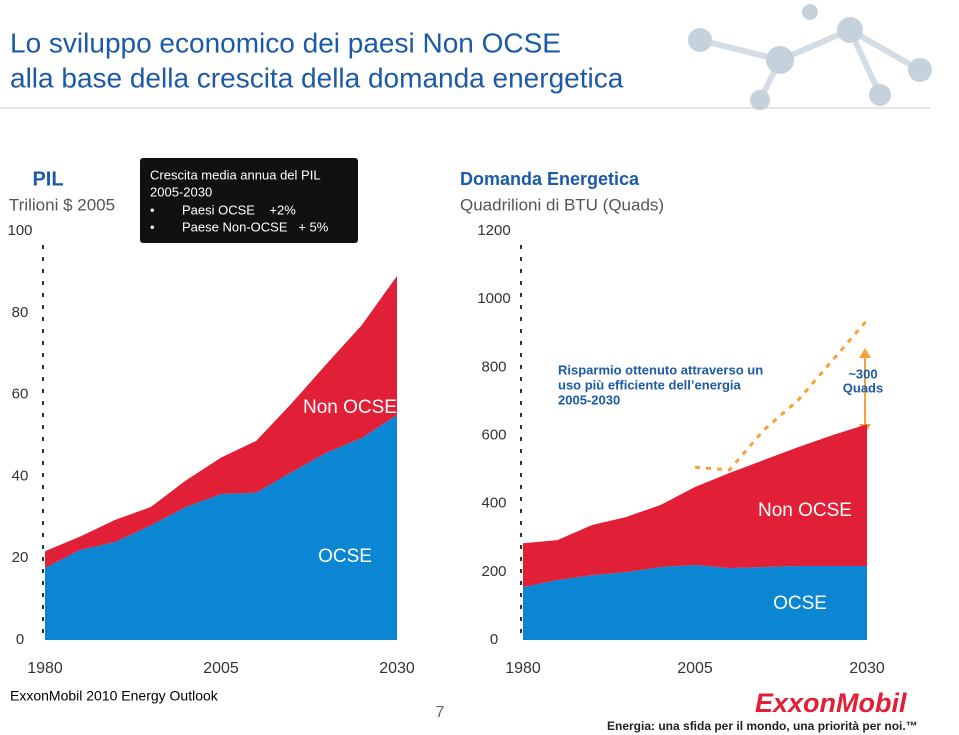 The width and height of the screenshot is (959, 735). I want to click on info-text: 2005-2030, so click(181, 191).